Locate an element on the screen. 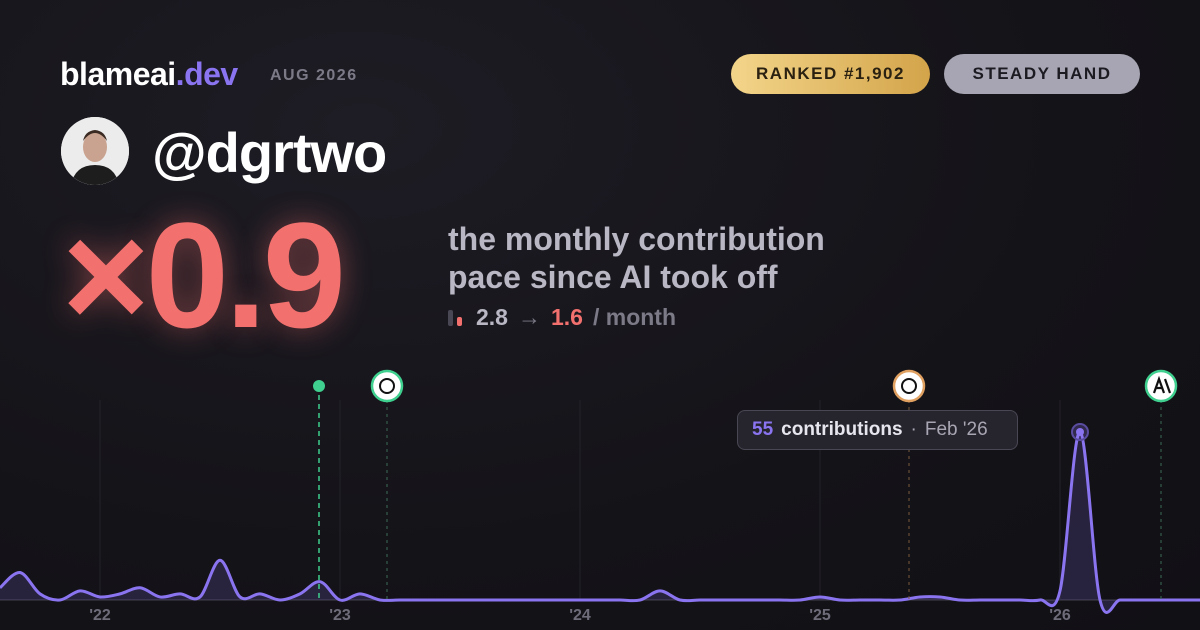  anthropic-glyph is located at coordinates (1162, 384).